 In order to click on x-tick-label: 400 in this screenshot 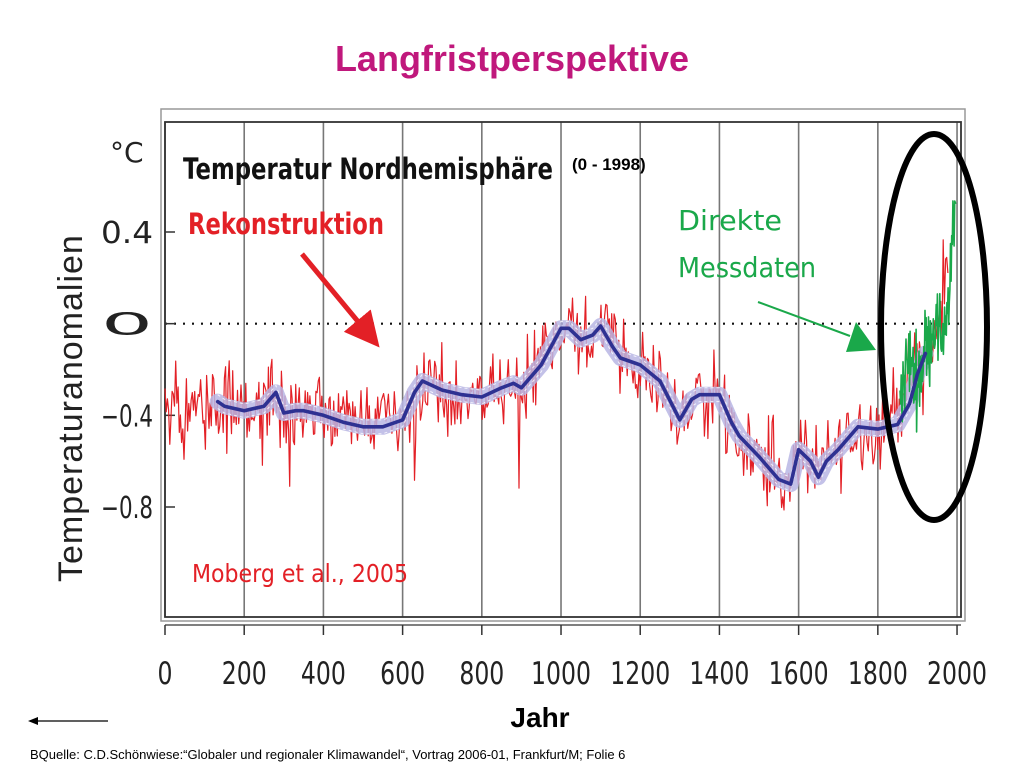, I will do `click(323, 674)`.